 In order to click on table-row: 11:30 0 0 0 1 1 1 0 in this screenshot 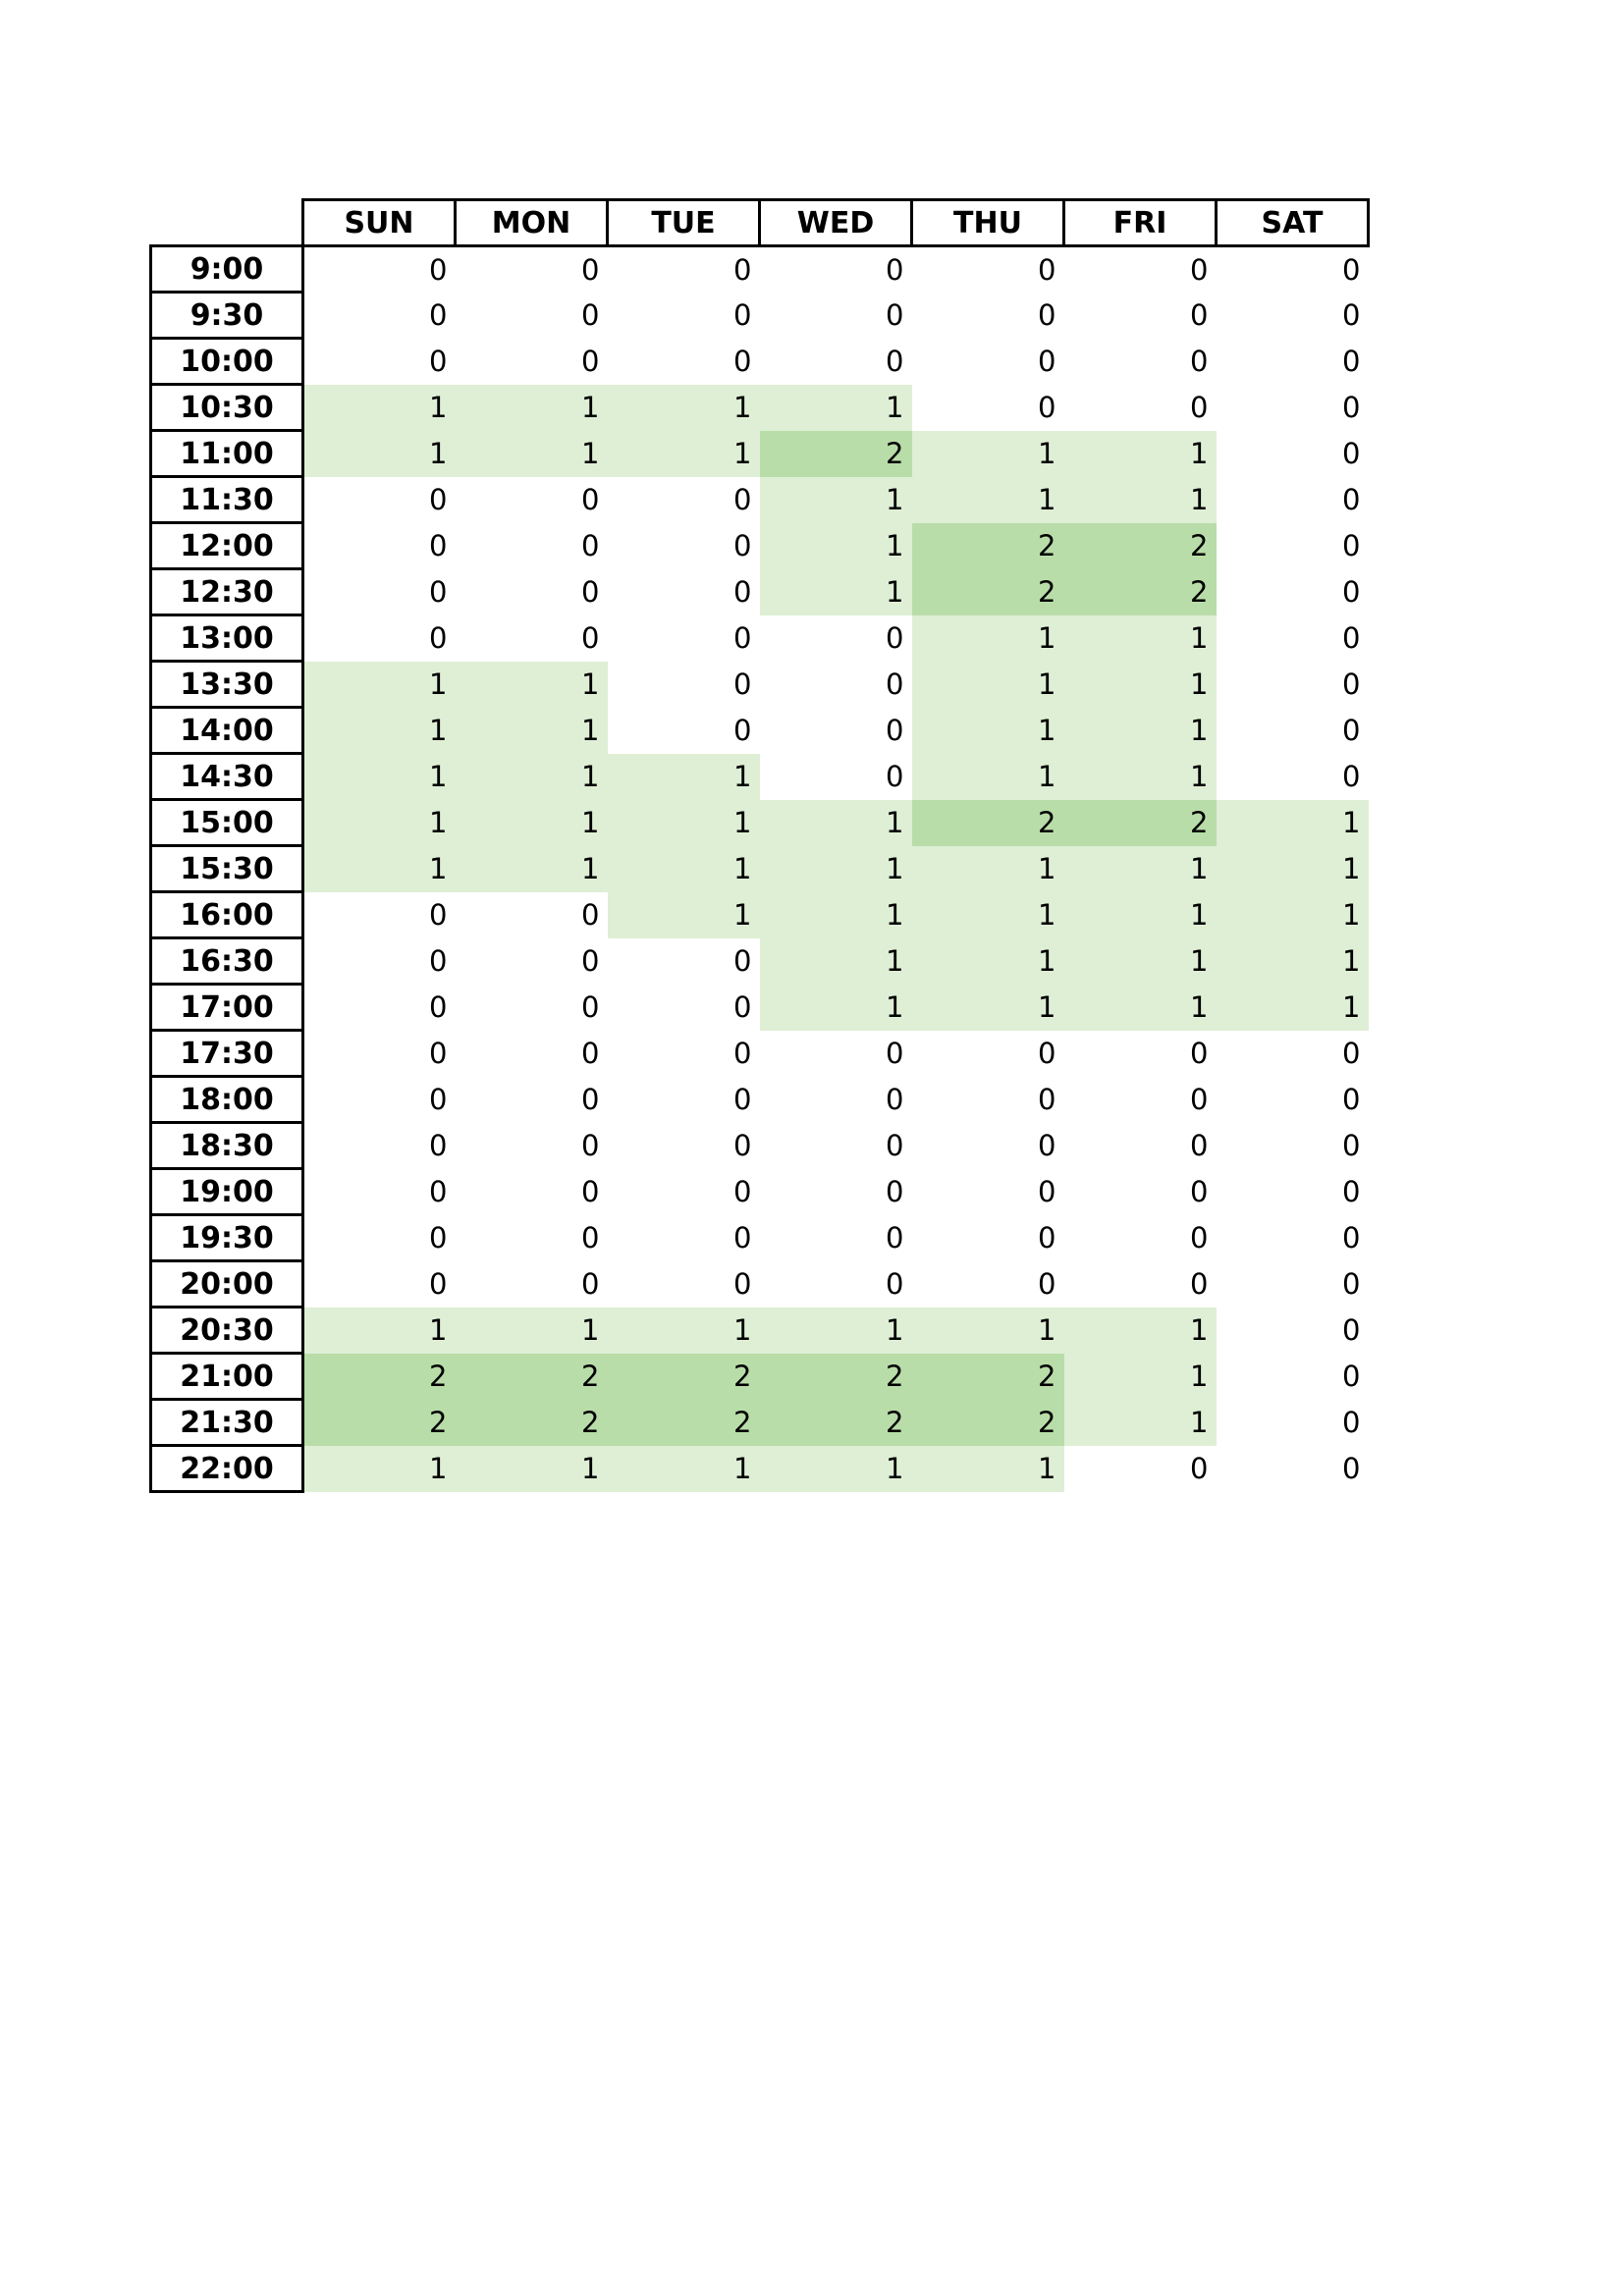, I will do `click(759, 500)`.